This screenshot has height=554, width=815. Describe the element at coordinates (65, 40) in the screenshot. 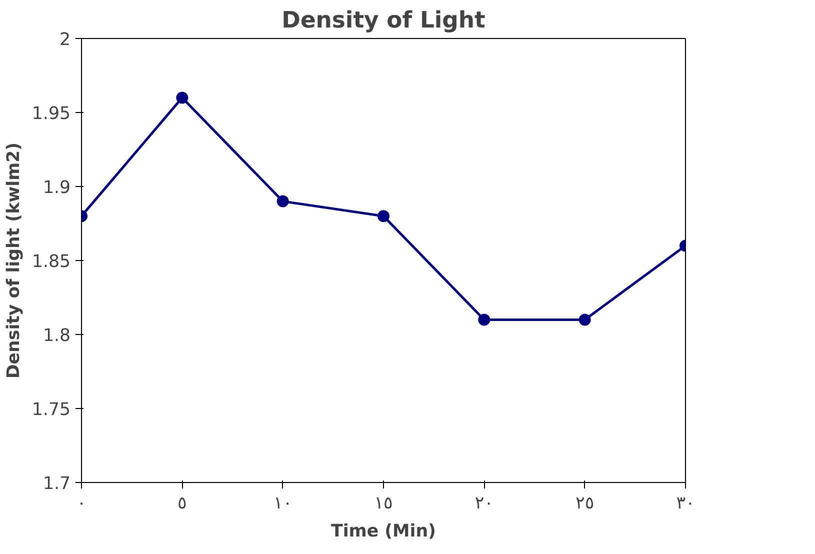

I see `y-tick-label: 2` at that location.